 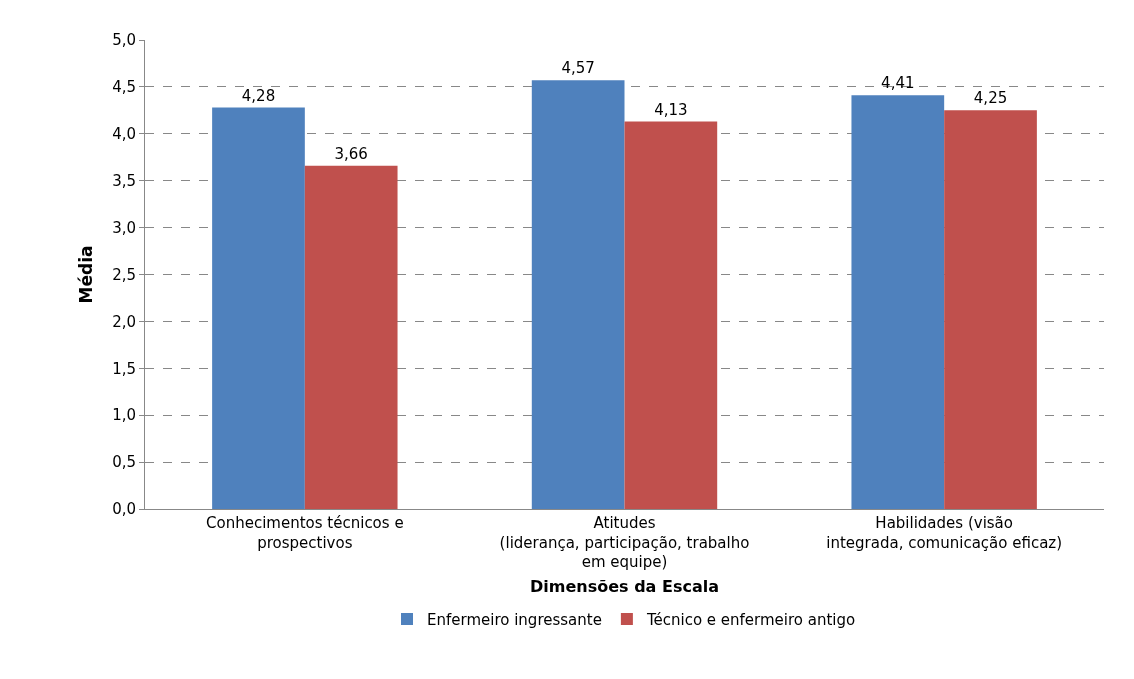 I want to click on y-tick-label: 1,5, so click(x=124, y=368).